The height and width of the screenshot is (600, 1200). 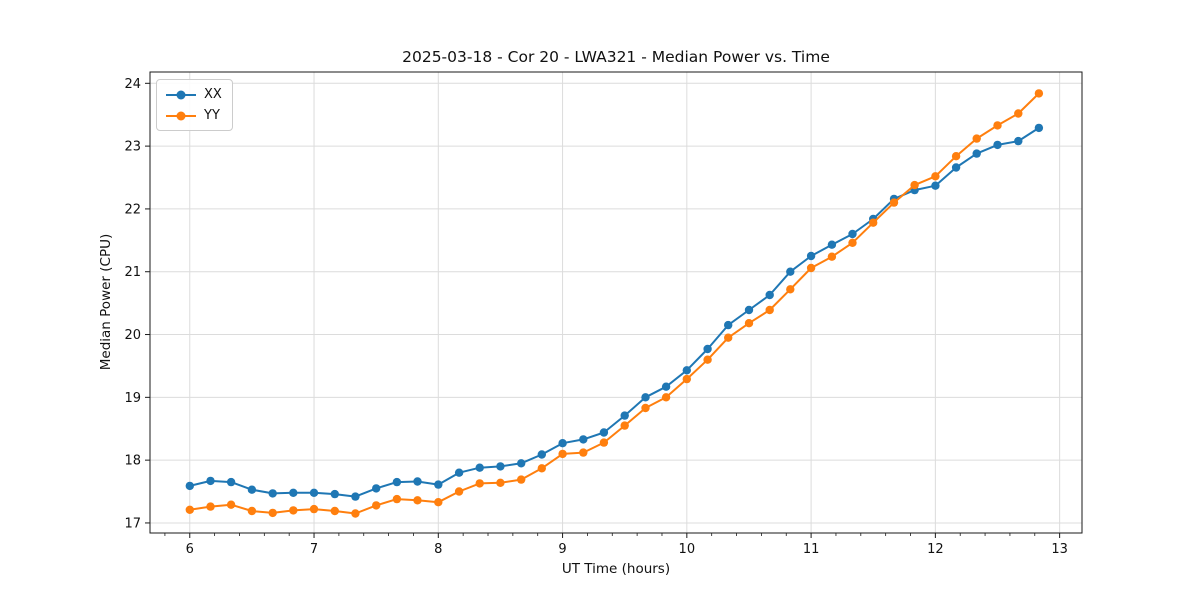 What do you see at coordinates (106, 302) in the screenshot?
I see `y-axis-label: Median Power (CPU)` at bounding box center [106, 302].